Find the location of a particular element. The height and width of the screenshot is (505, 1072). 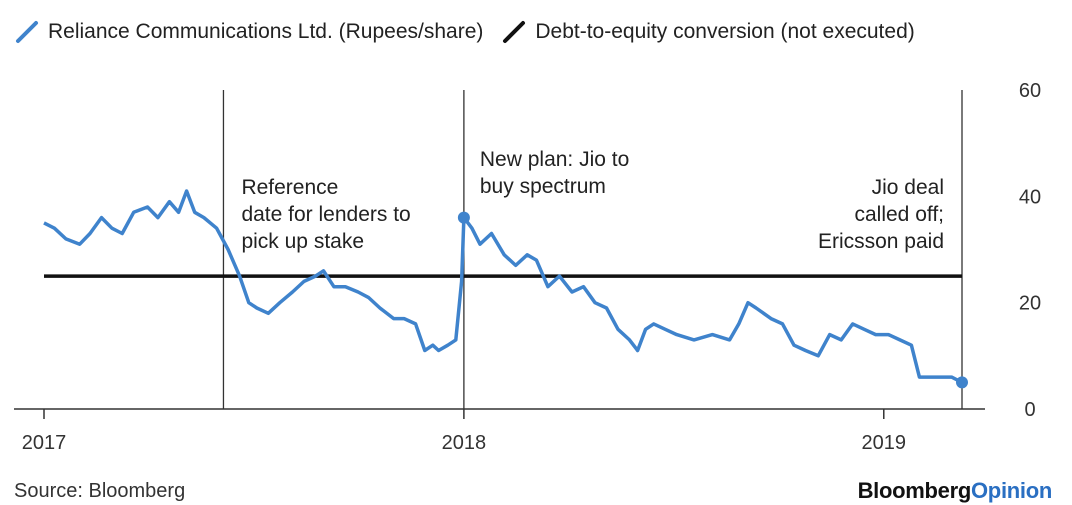

legend-swatch-conversion is located at coordinates (514, 32).